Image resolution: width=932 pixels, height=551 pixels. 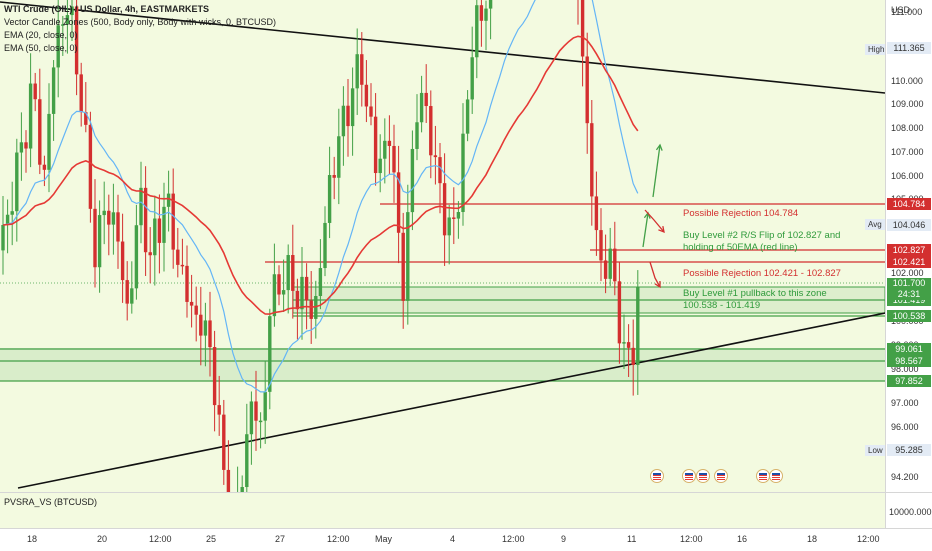 I want to click on high-tag: High, so click(x=876, y=49).